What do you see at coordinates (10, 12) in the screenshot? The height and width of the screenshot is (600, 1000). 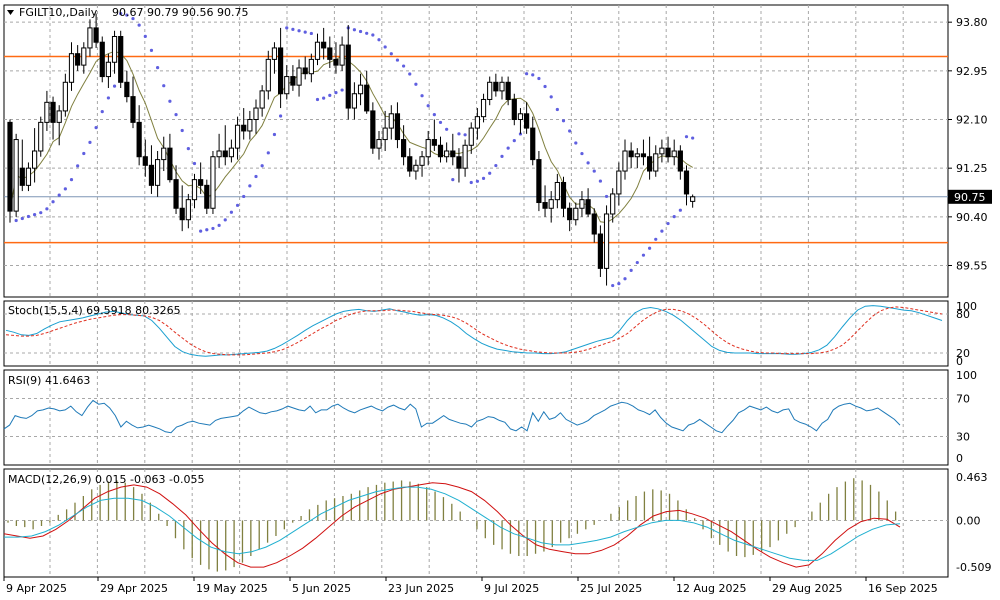 I see `dropdown-triangle-icon` at bounding box center [10, 12].